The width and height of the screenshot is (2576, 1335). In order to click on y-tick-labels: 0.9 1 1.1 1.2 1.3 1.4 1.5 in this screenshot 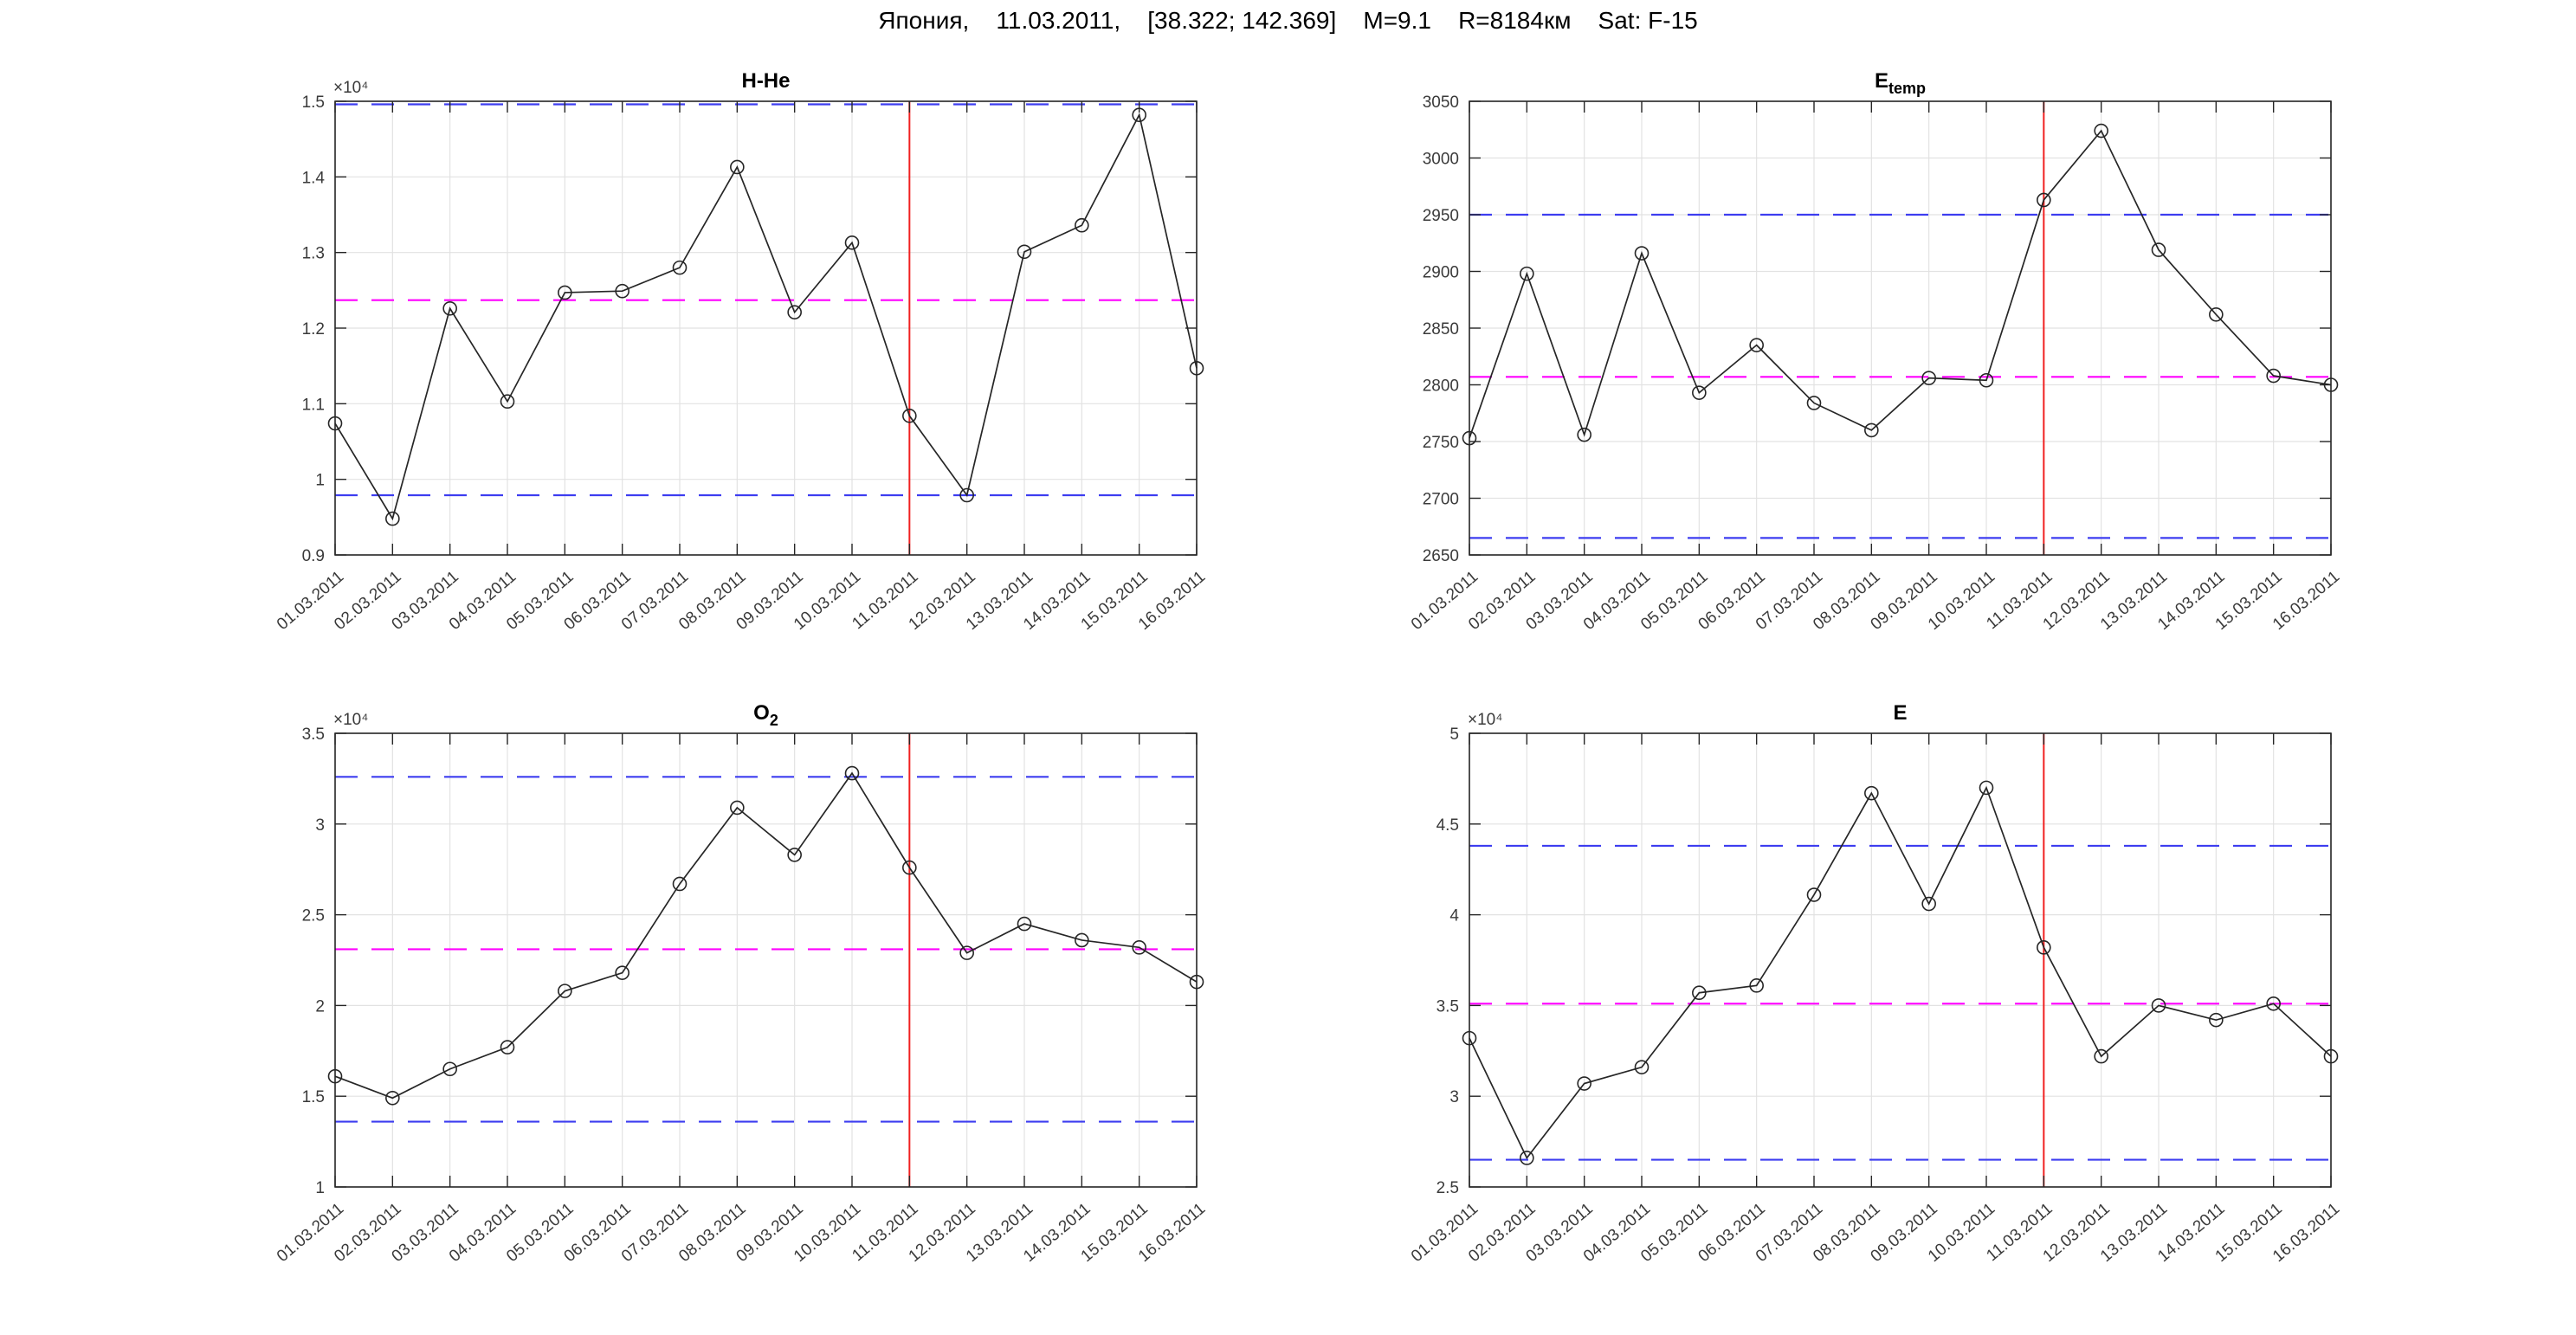, I will do `click(314, 330)`.